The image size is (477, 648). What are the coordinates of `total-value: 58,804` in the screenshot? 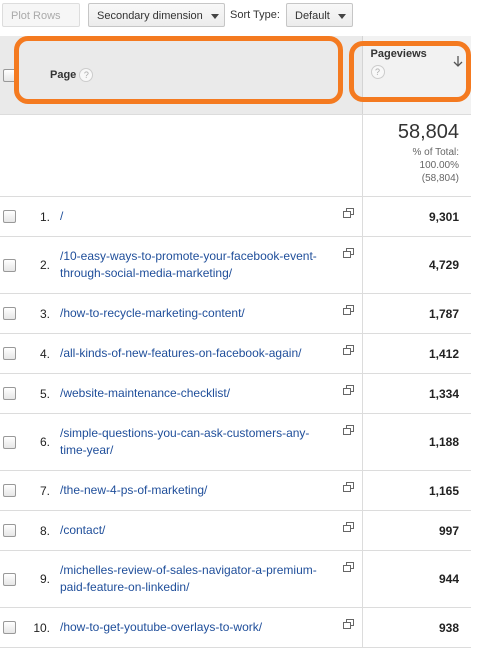 It's located at (428, 132).